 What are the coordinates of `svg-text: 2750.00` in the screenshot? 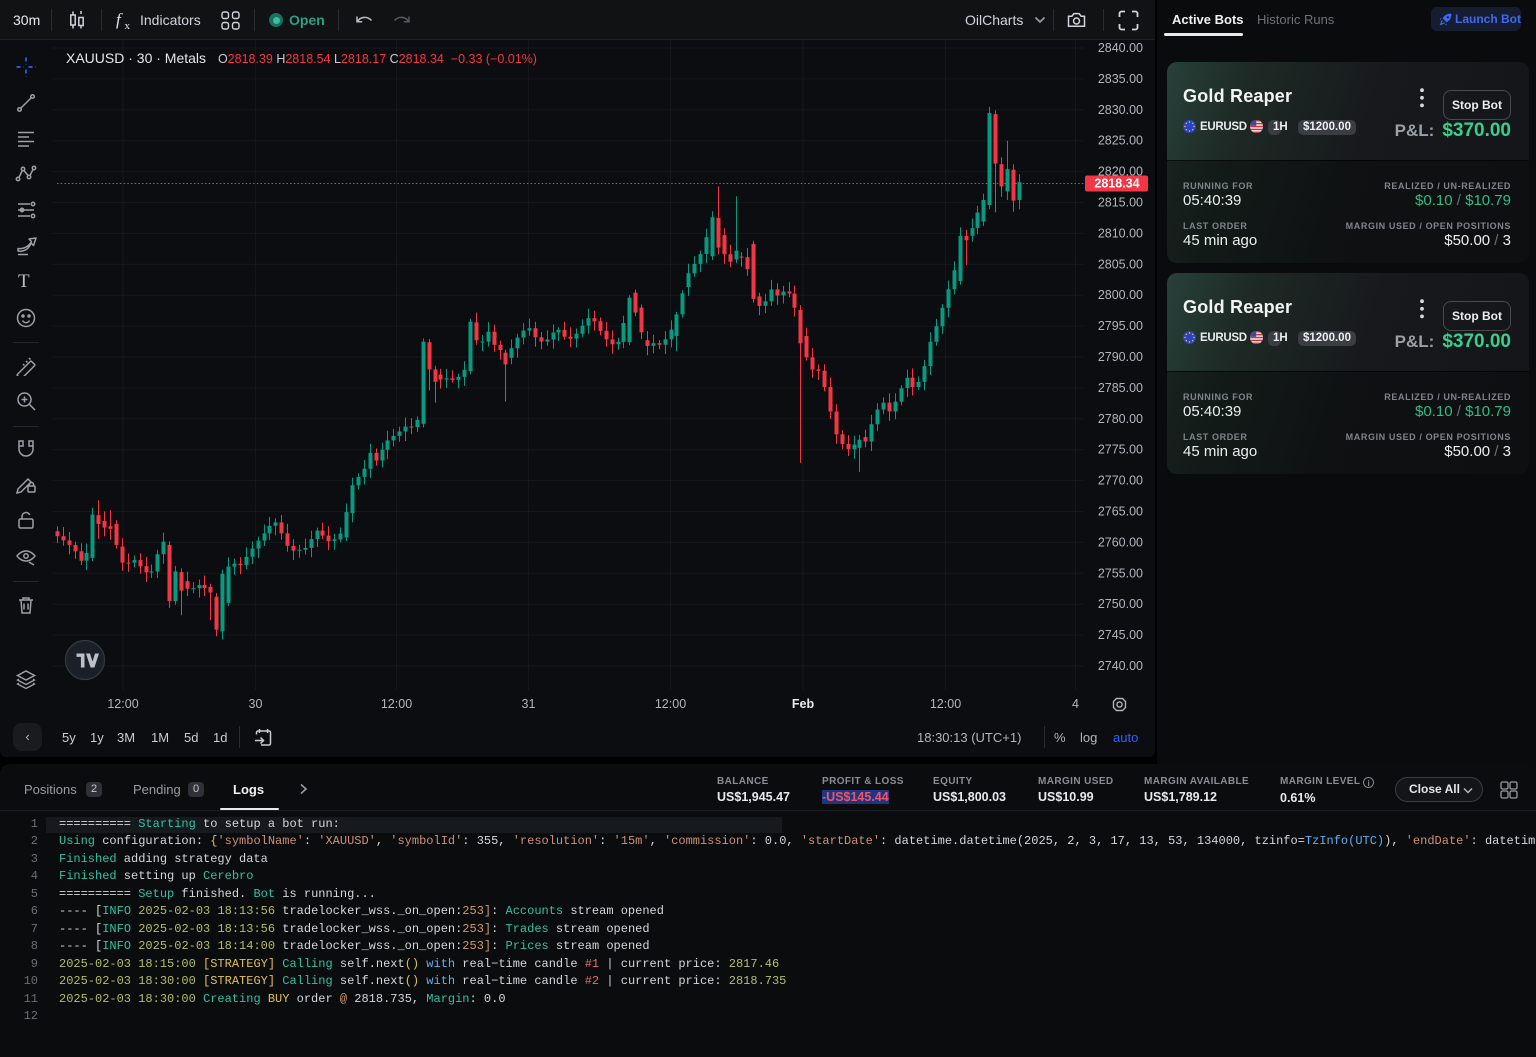 It's located at (1120, 604).